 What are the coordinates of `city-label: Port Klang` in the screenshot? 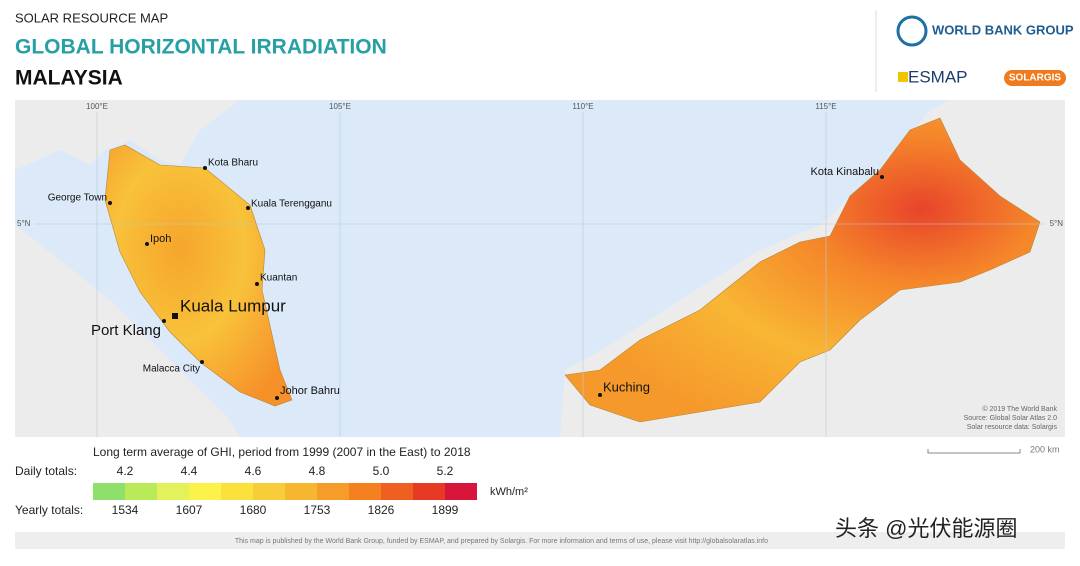 It's located at (126, 330).